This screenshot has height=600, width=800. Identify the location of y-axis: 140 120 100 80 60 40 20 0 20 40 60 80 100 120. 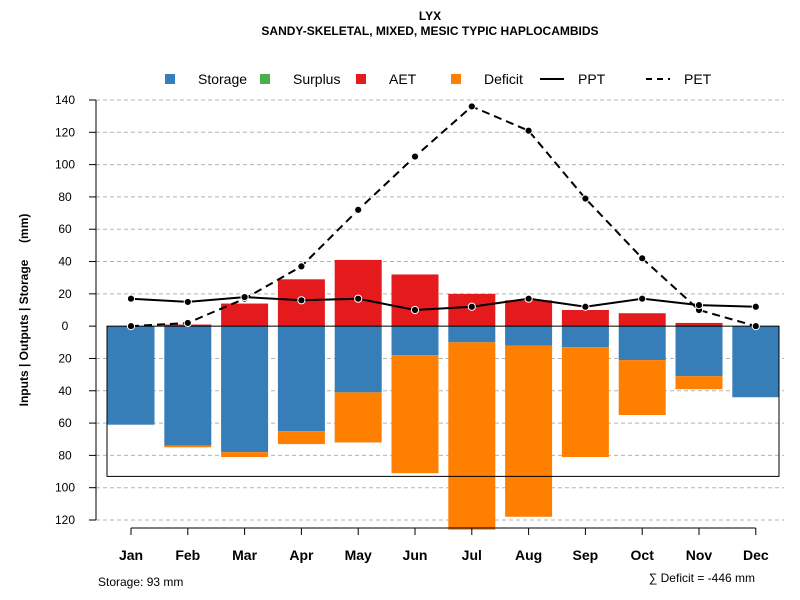
(76, 310).